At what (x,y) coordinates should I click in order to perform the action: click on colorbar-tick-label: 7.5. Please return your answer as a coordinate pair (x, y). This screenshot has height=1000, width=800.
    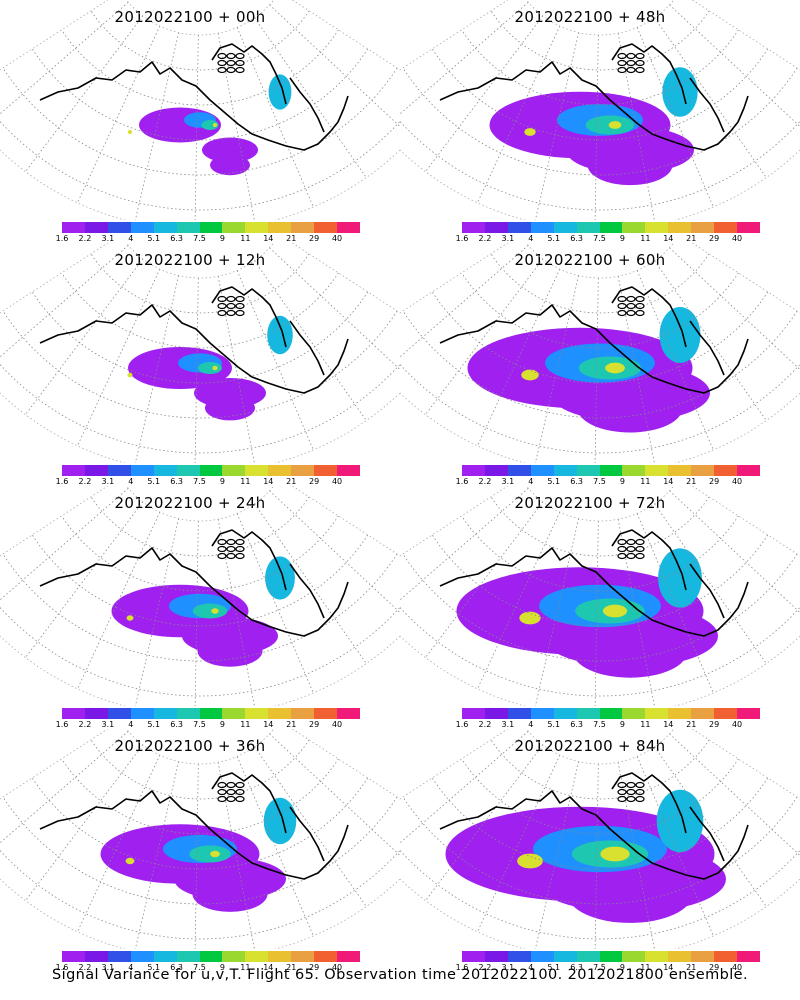
    Looking at the image, I should click on (599, 481).